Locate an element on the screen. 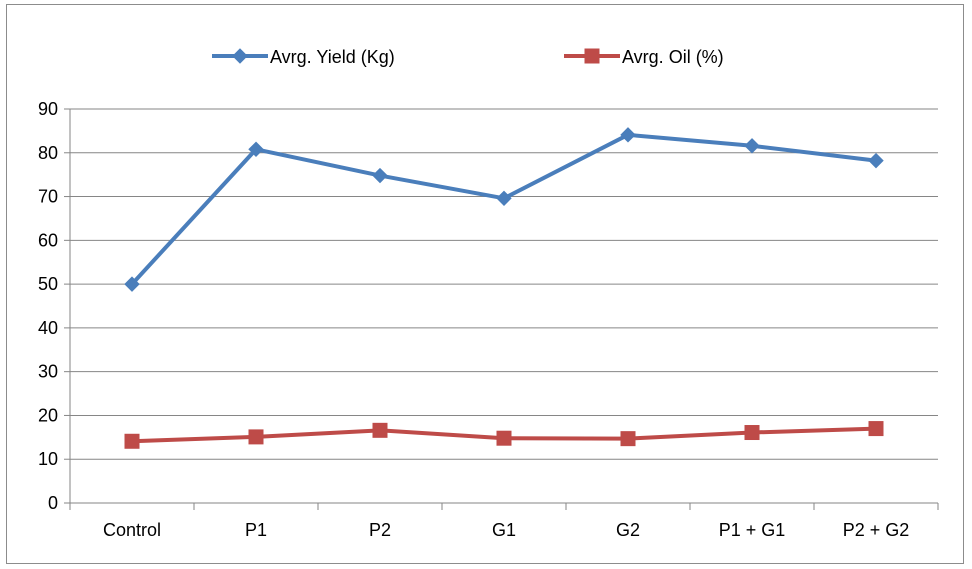 This screenshot has width=972, height=569. legend-item: Avrg. Yield (Kg) is located at coordinates (303, 57).